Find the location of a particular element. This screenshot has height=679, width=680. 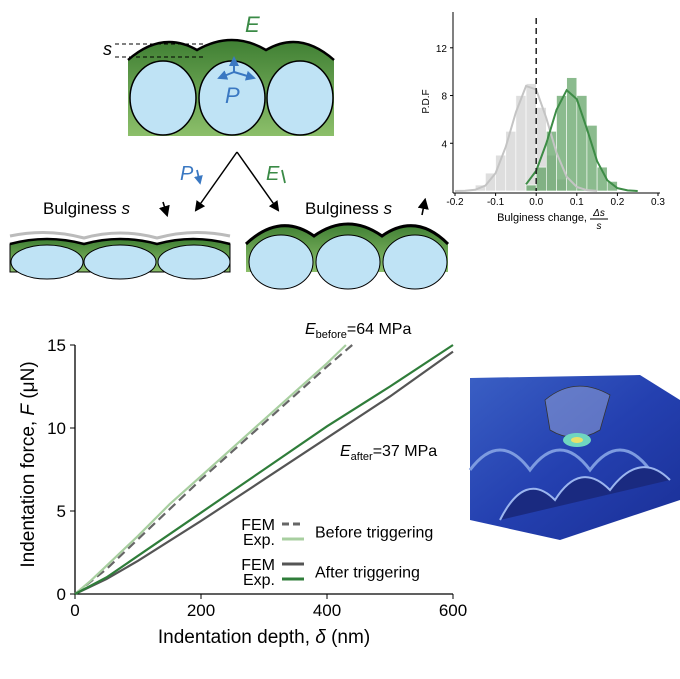

x-tick-label: 0.2 is located at coordinates (617, 202).